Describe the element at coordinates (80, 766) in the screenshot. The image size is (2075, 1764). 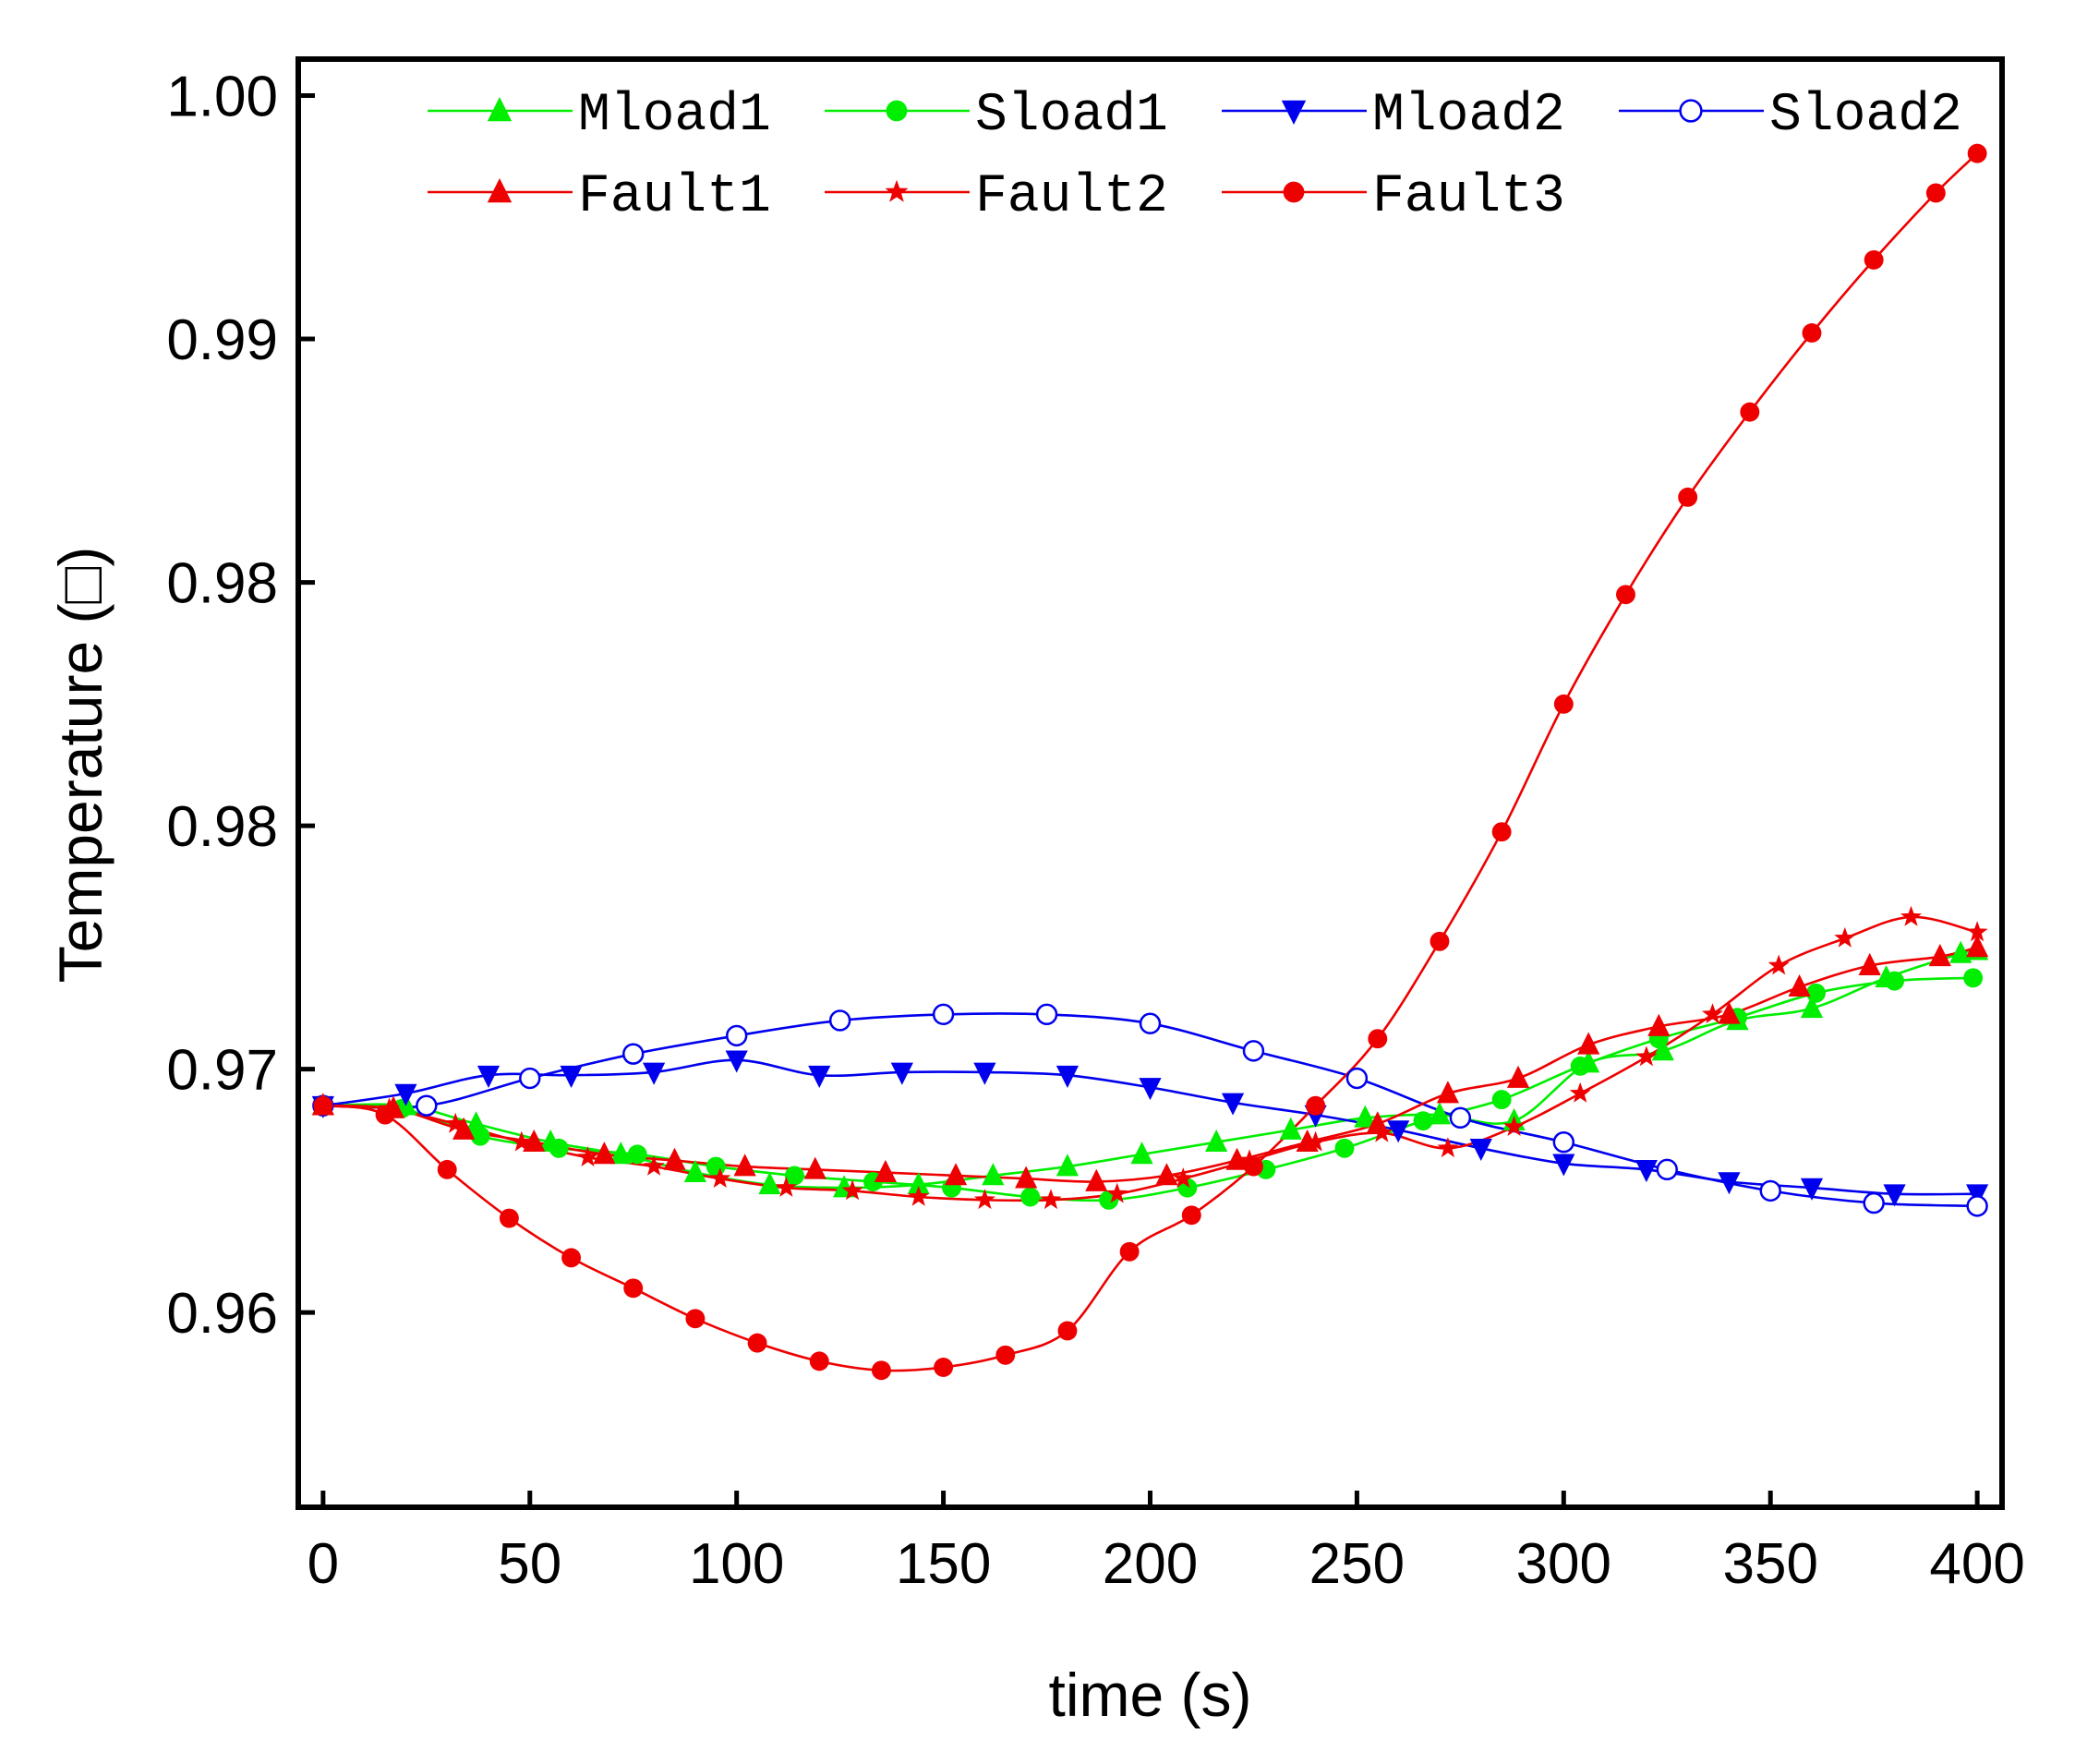
I see `y-axis-title: Temperature (□)` at that location.